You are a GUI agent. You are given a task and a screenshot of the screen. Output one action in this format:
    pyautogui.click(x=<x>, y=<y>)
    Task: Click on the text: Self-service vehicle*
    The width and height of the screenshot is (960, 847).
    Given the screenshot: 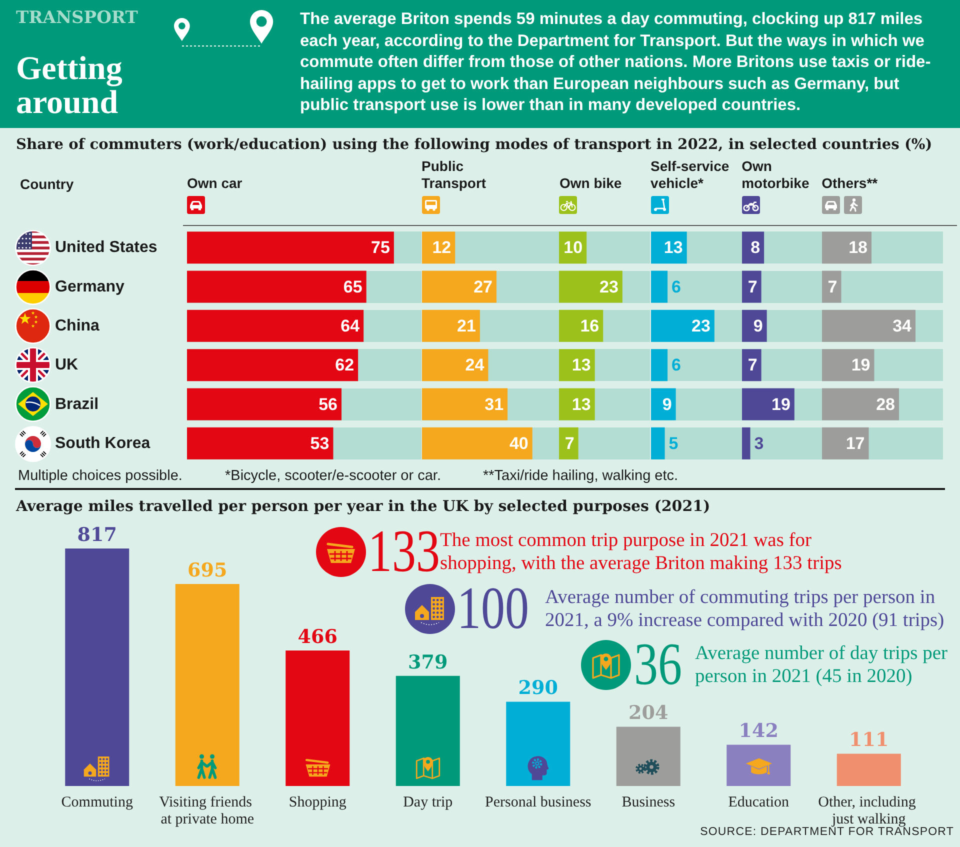 What is the action you would take?
    pyautogui.click(x=690, y=175)
    